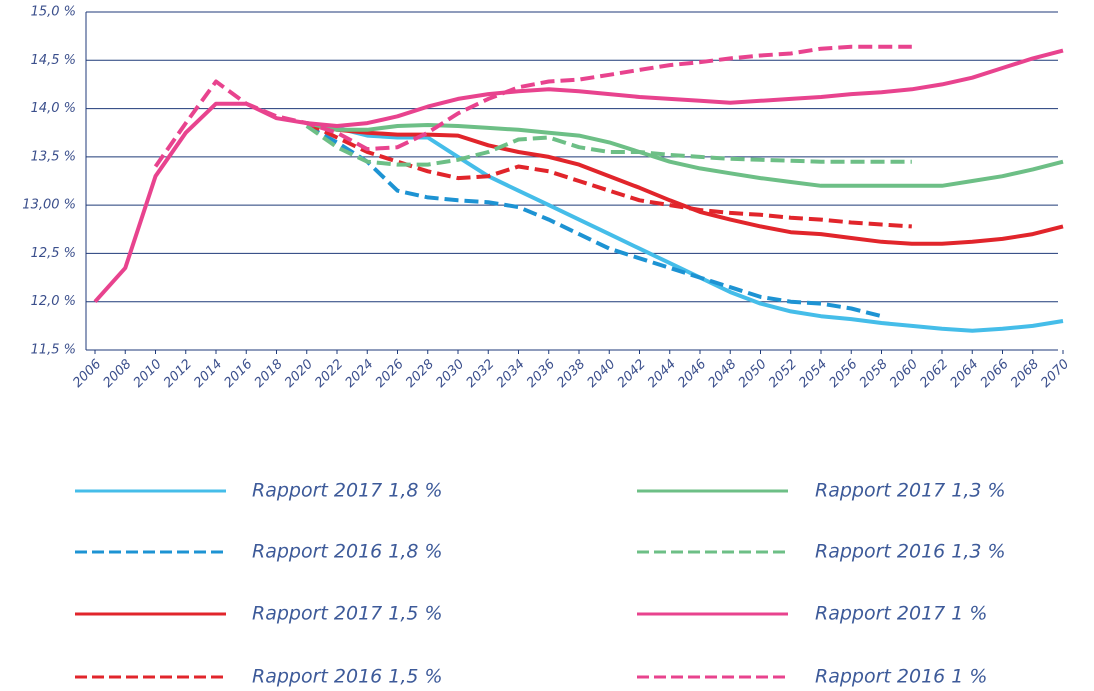 The width and height of the screenshot is (1094, 691). Describe the element at coordinates (901, 677) in the screenshot. I see `legend-label: Rapport 2016 1 %` at that location.